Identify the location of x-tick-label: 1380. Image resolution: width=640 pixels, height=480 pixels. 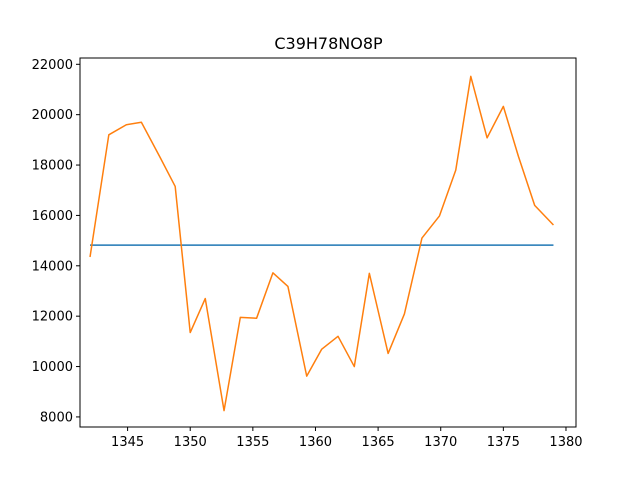
(565, 442).